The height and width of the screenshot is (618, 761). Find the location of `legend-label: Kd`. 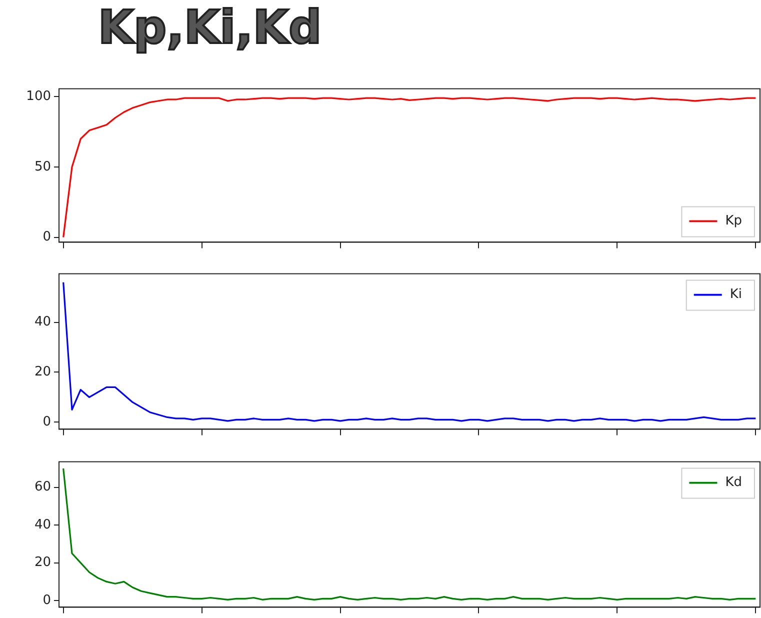

legend-label: Kd is located at coordinates (733, 482).